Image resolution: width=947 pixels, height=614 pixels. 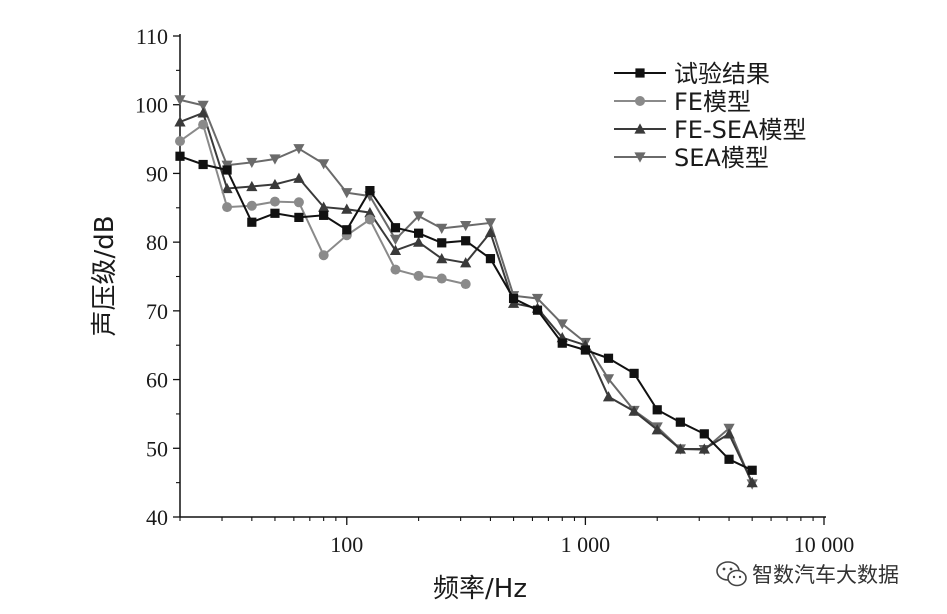 I want to click on x-tick-label: 100, so click(x=346, y=544).